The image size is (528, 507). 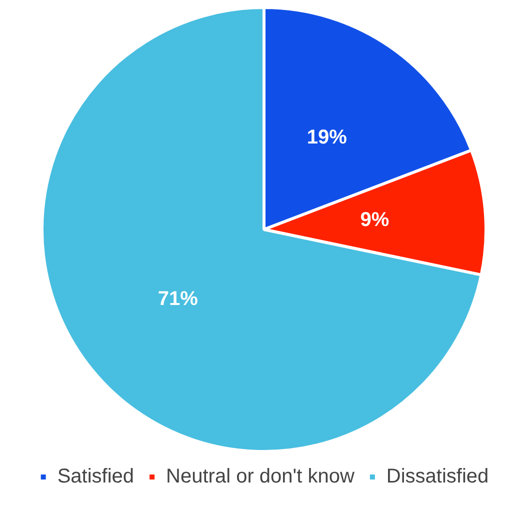 What do you see at coordinates (437, 477) in the screenshot?
I see `legend-label: Dissatisfied` at bounding box center [437, 477].